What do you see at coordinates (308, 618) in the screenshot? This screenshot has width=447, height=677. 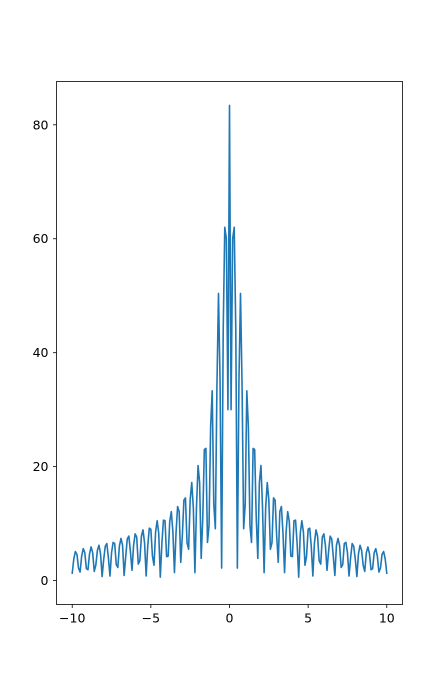 I see `x-tick-label: 5` at bounding box center [308, 618].